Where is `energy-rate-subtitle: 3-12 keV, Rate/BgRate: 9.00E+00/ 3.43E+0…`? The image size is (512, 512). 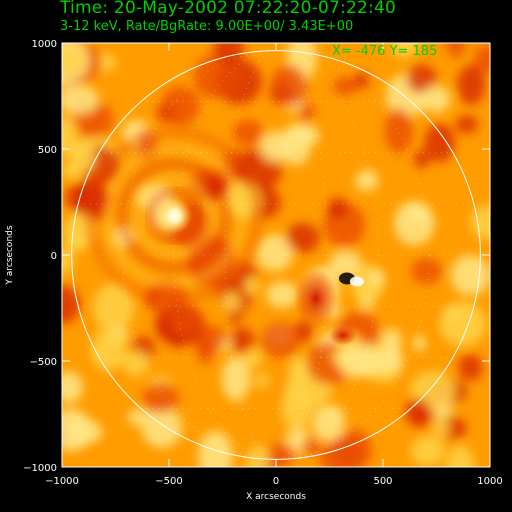
energy-rate-subtitle: 3-12 keV, Rate/BgRate: 9.00E+00/ 3.43E+0… is located at coordinates (207, 26).